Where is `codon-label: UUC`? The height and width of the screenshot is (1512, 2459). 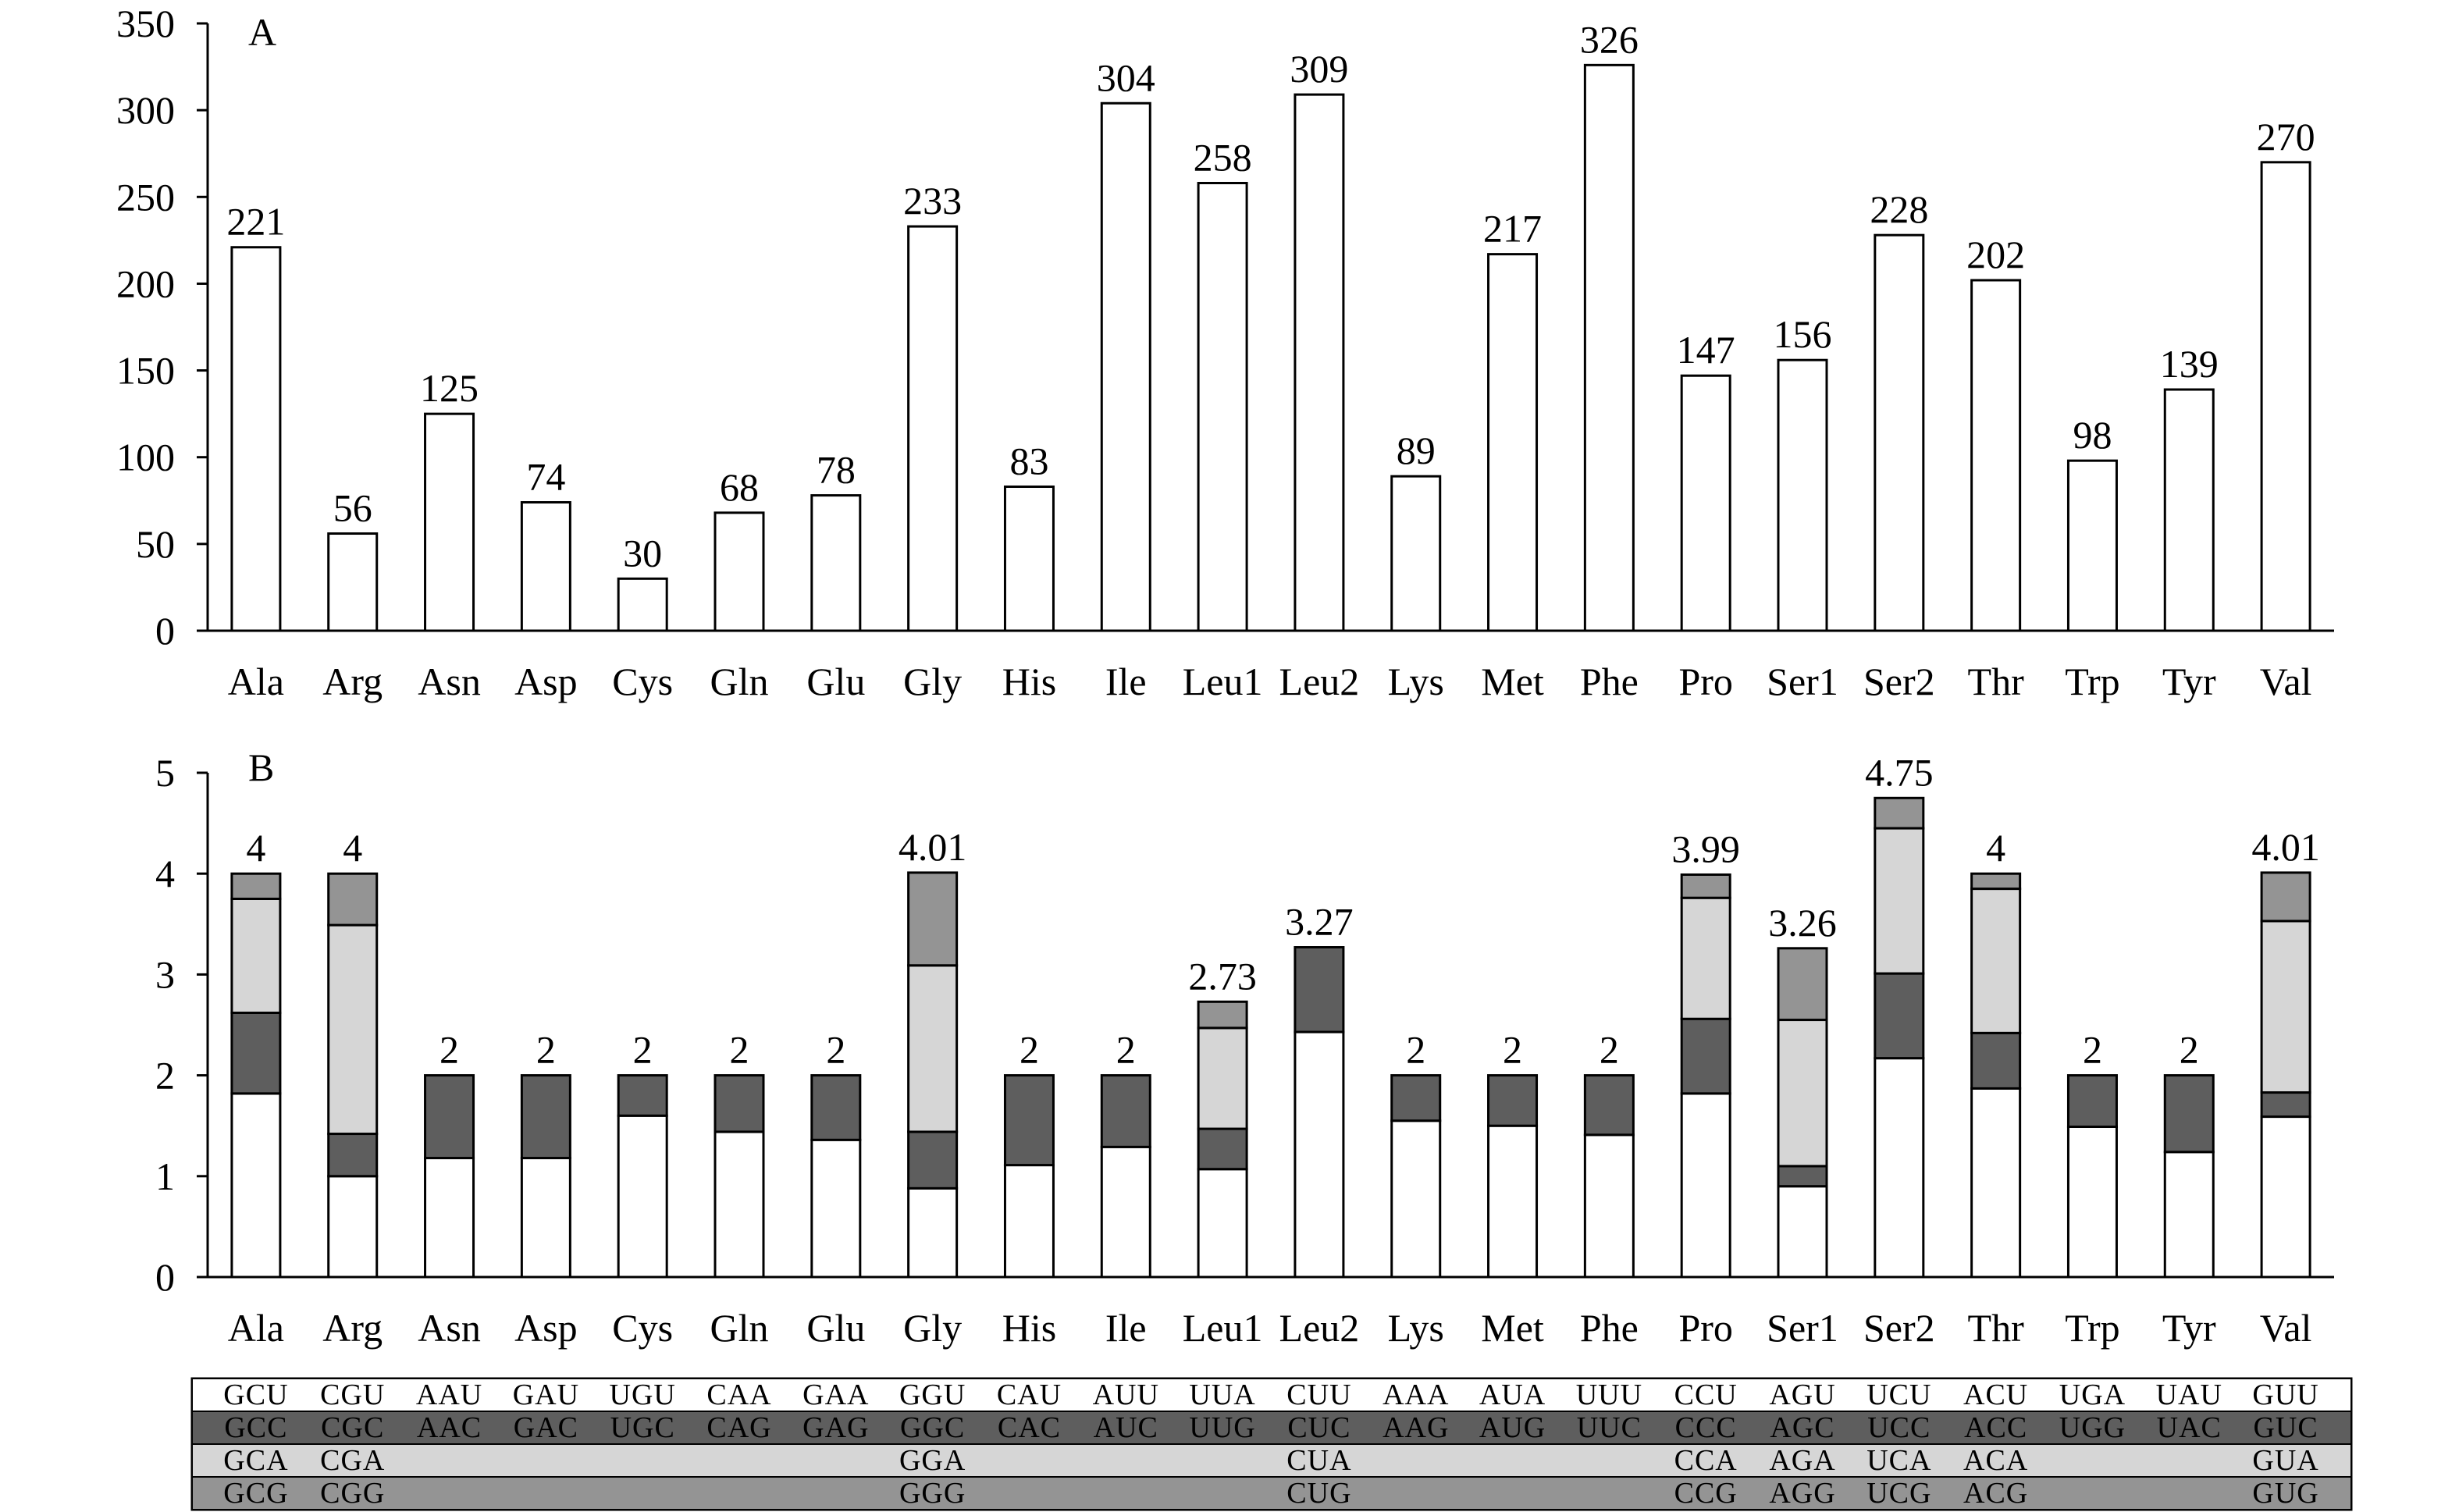
codon-label: UUC is located at coordinates (1610, 1427).